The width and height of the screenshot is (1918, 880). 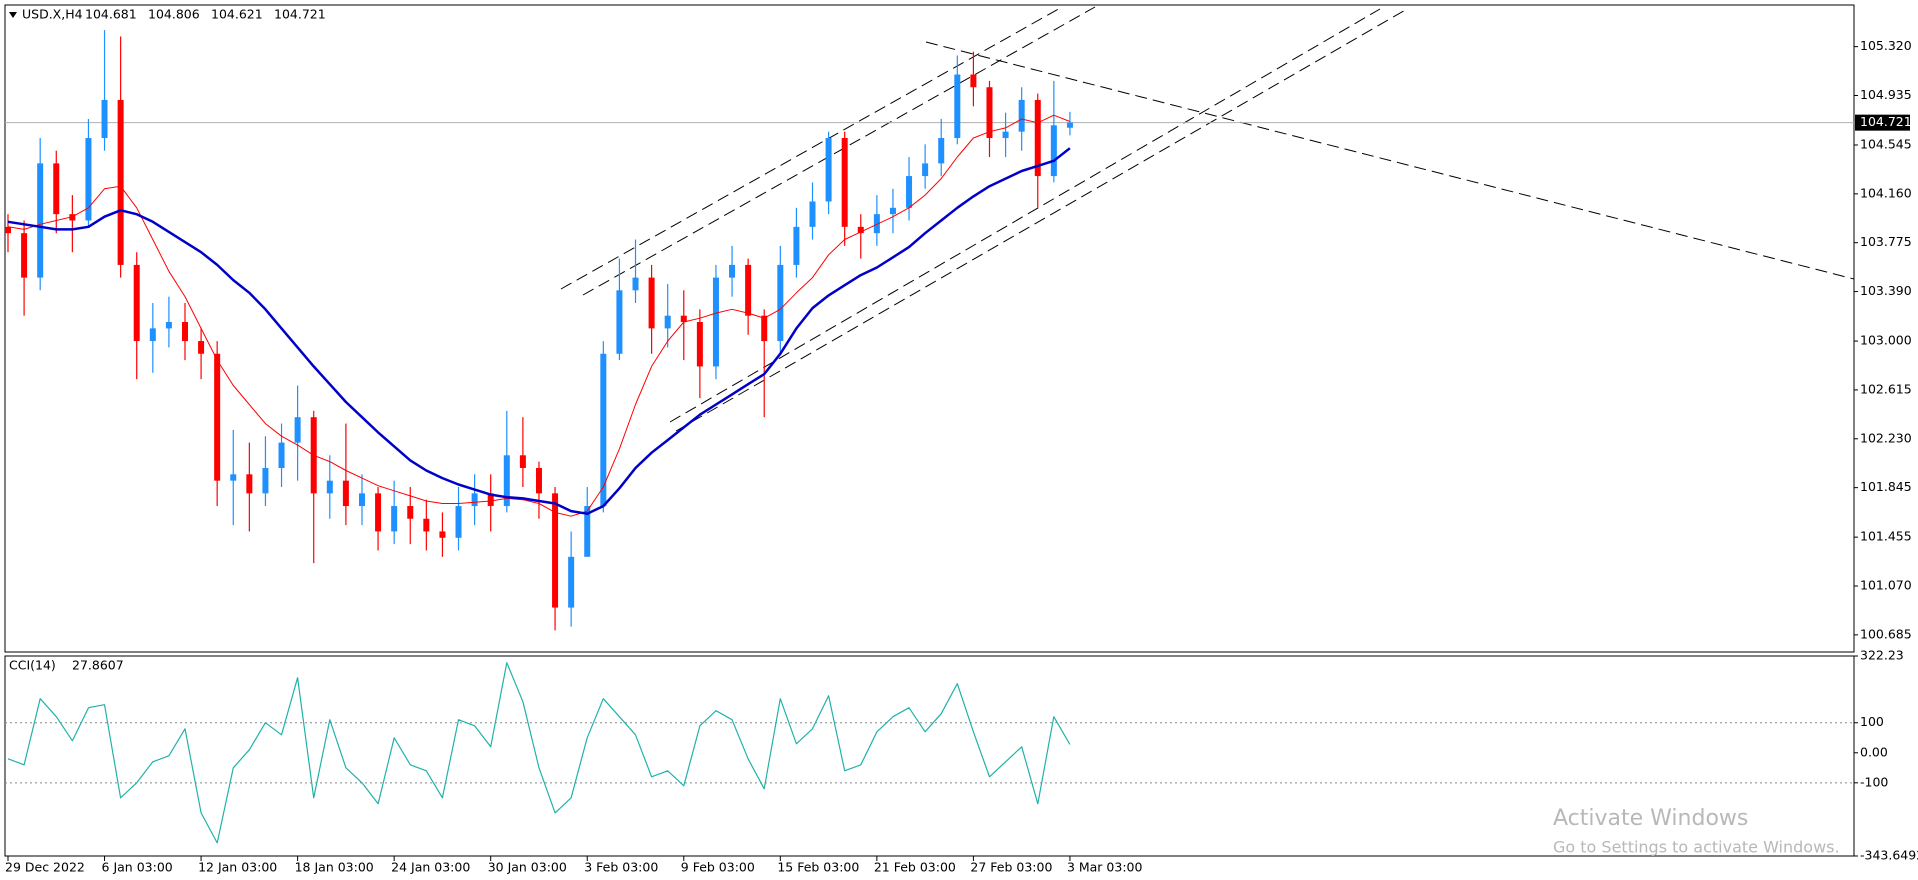 I want to click on y-tick-label: 100.685, so click(x=1886, y=633).